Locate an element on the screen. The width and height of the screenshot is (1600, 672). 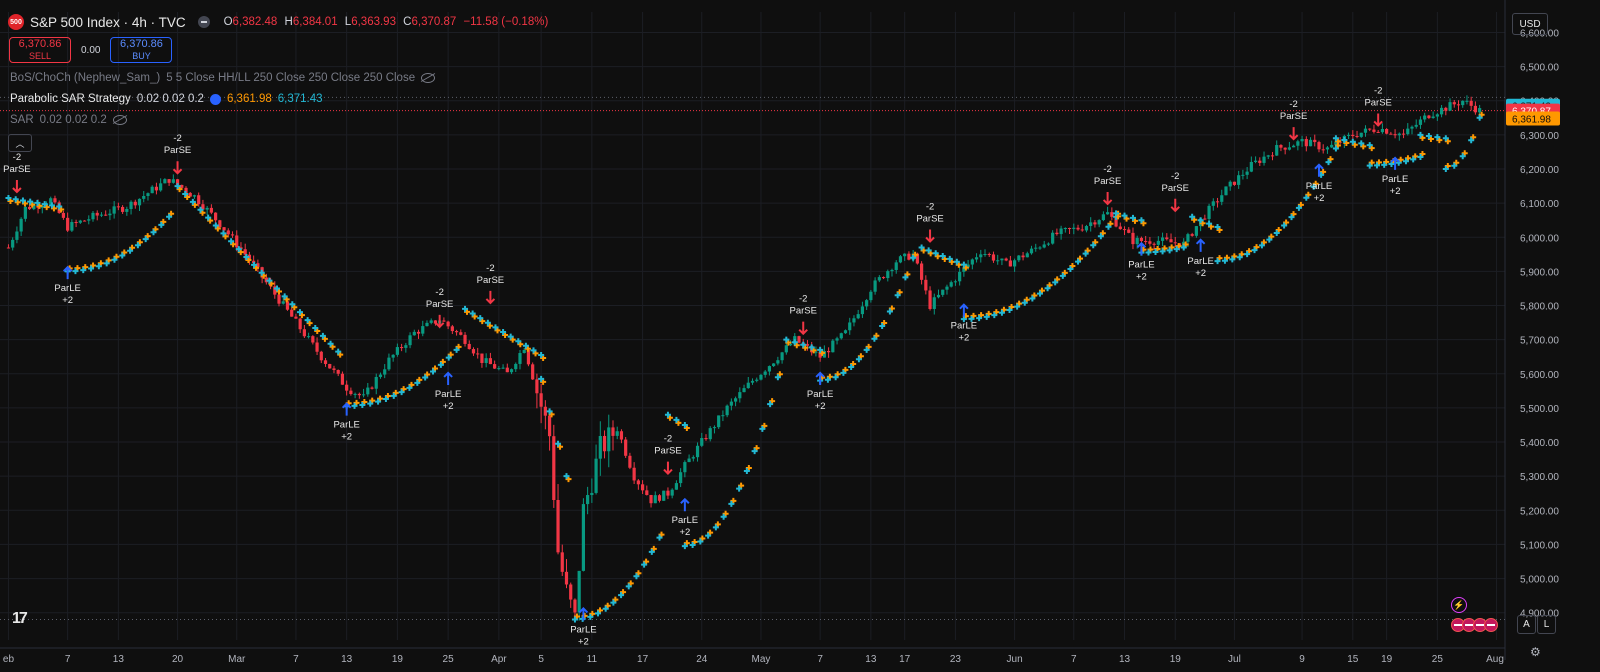
auto-scale-button: A is located at coordinates (1526, 624).